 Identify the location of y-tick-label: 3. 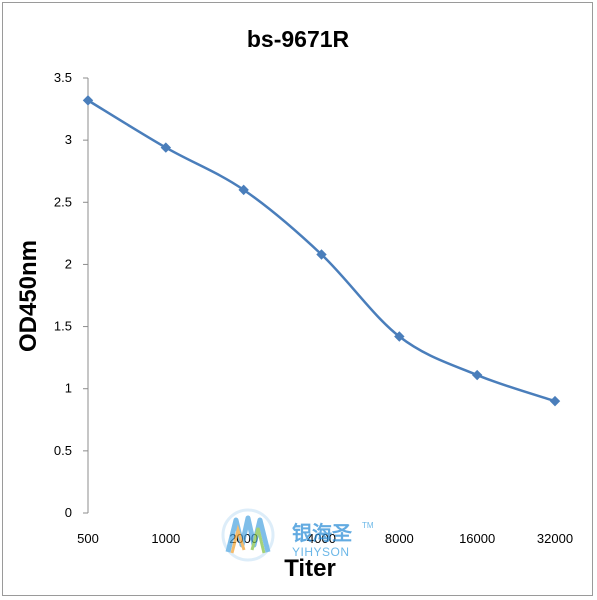
(68, 139).